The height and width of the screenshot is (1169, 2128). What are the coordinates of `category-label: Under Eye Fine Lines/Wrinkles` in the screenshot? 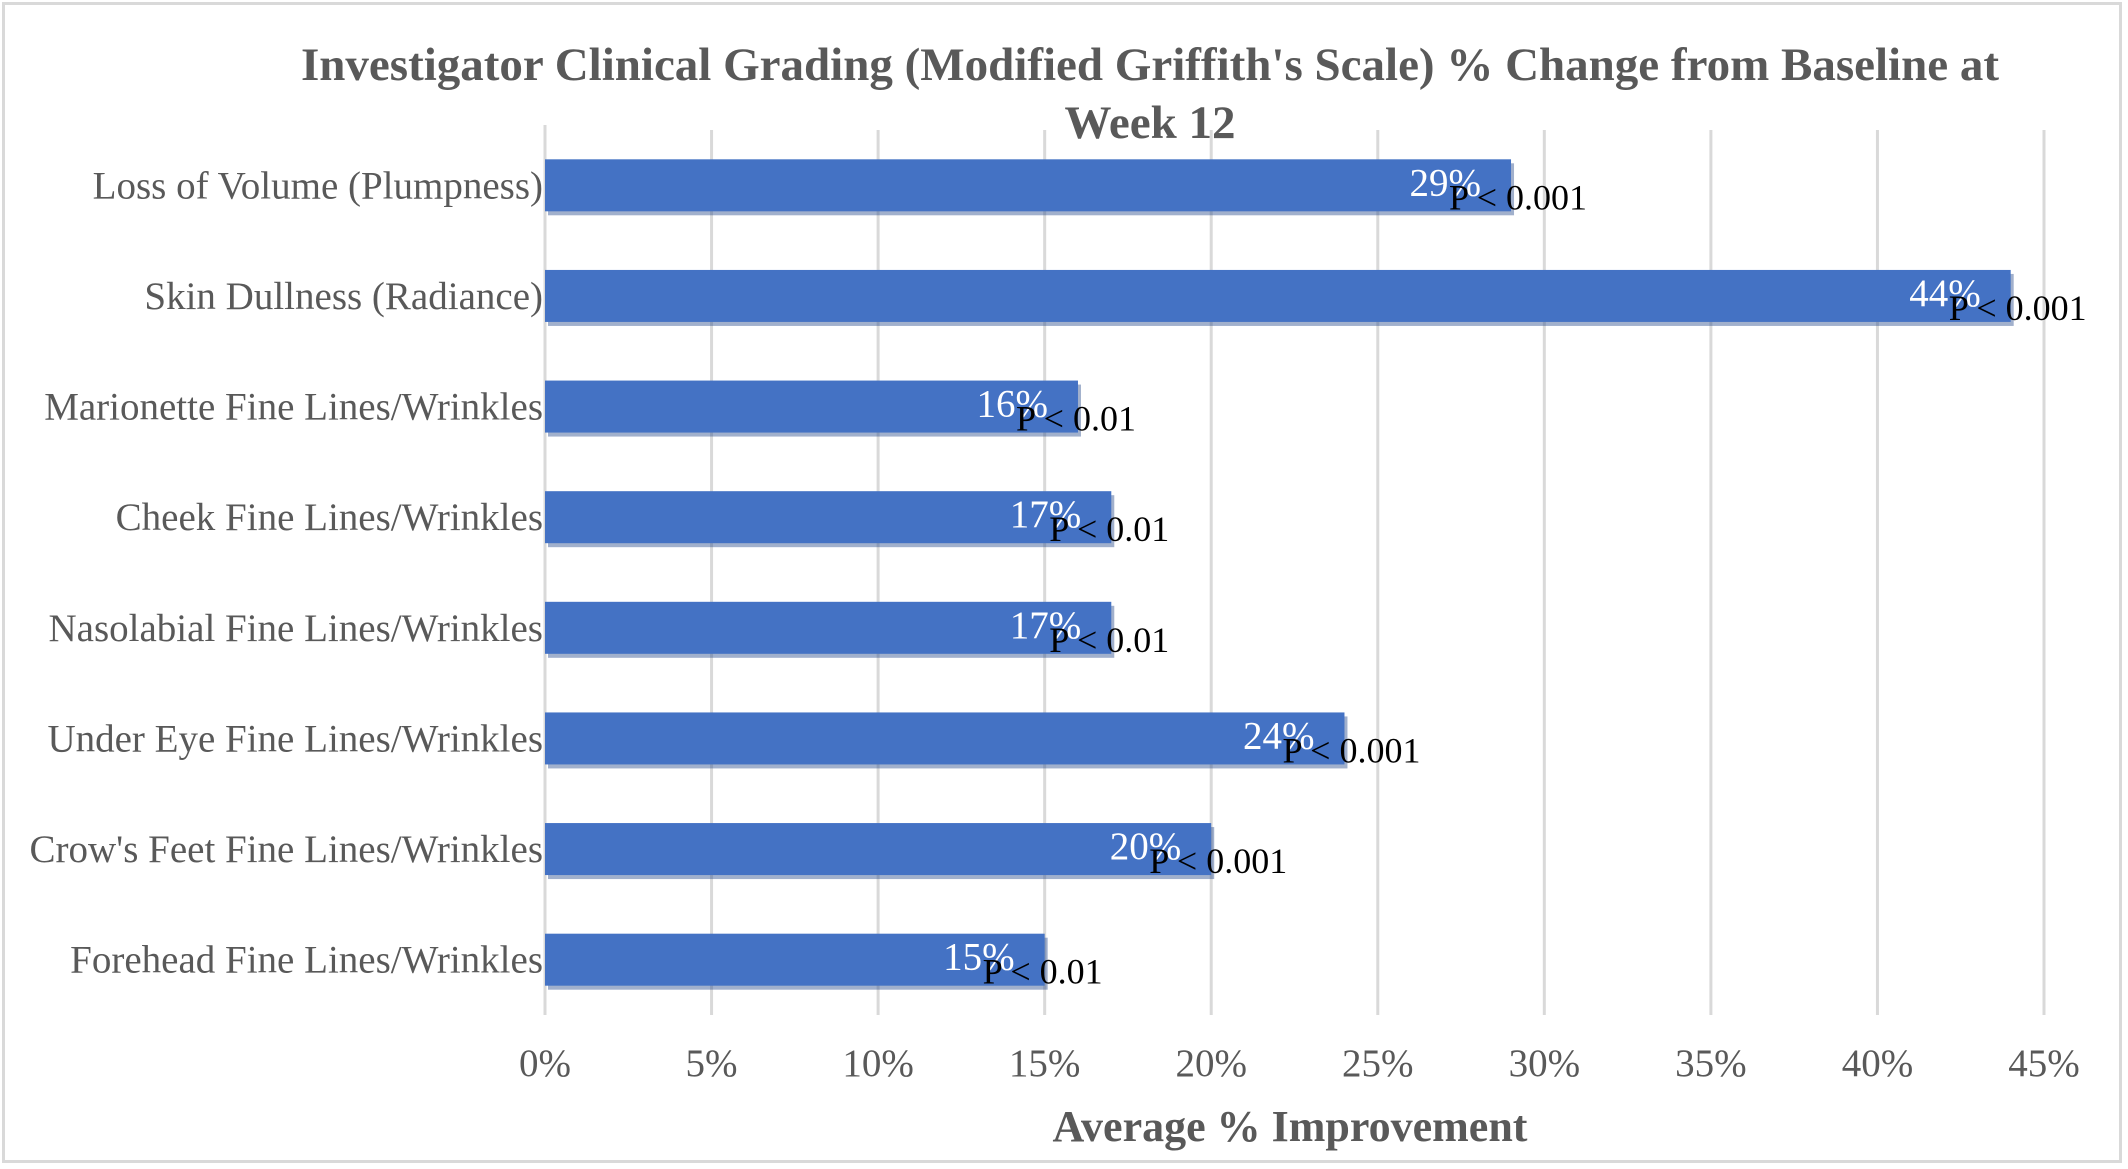 It's located at (295, 738).